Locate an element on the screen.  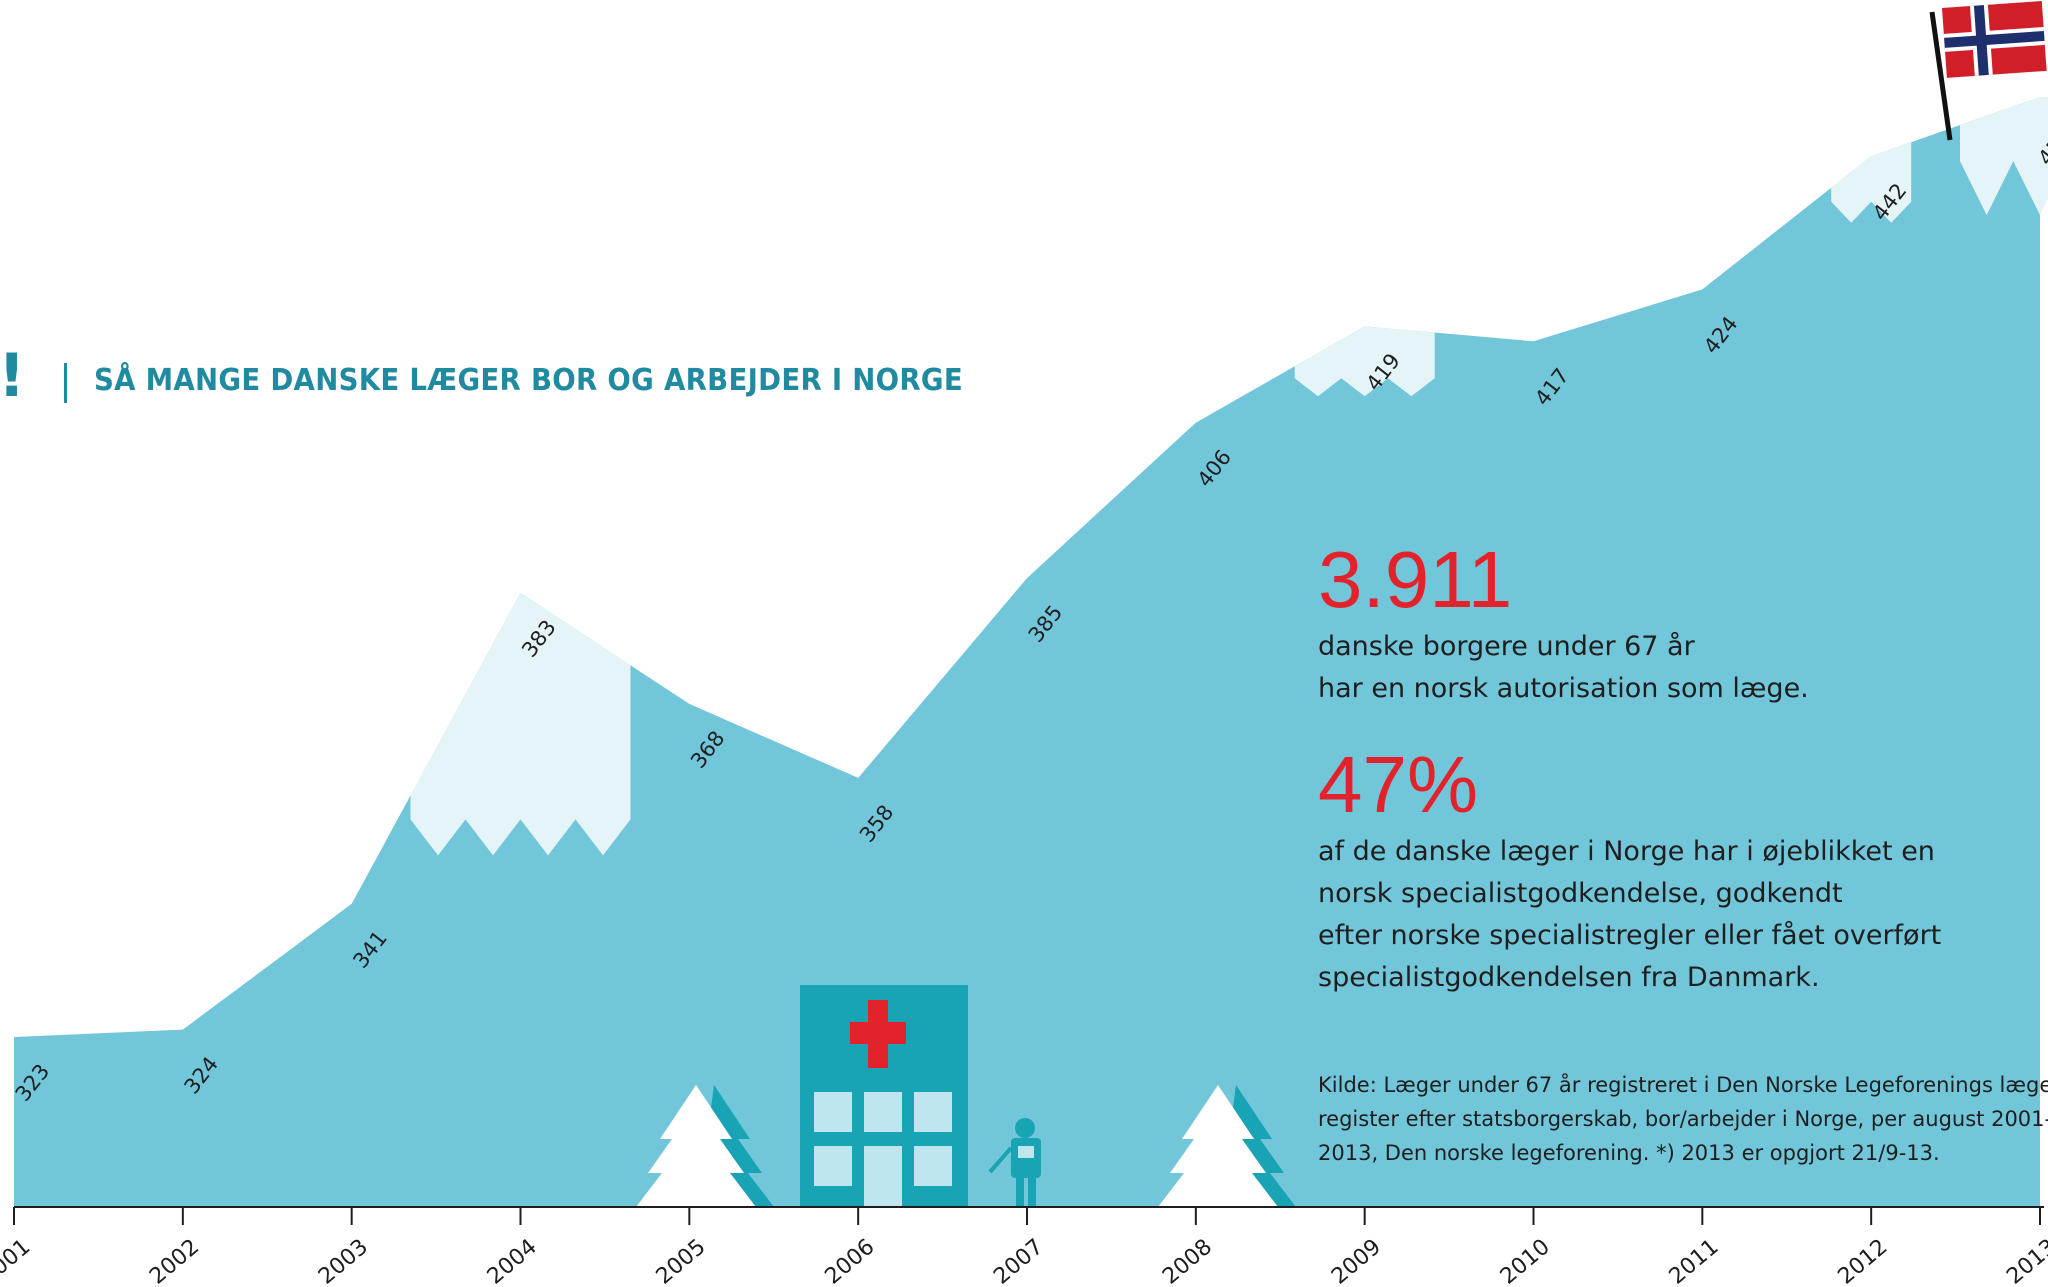
x-tick-label: 2013 is located at coordinates (2025, 1260).